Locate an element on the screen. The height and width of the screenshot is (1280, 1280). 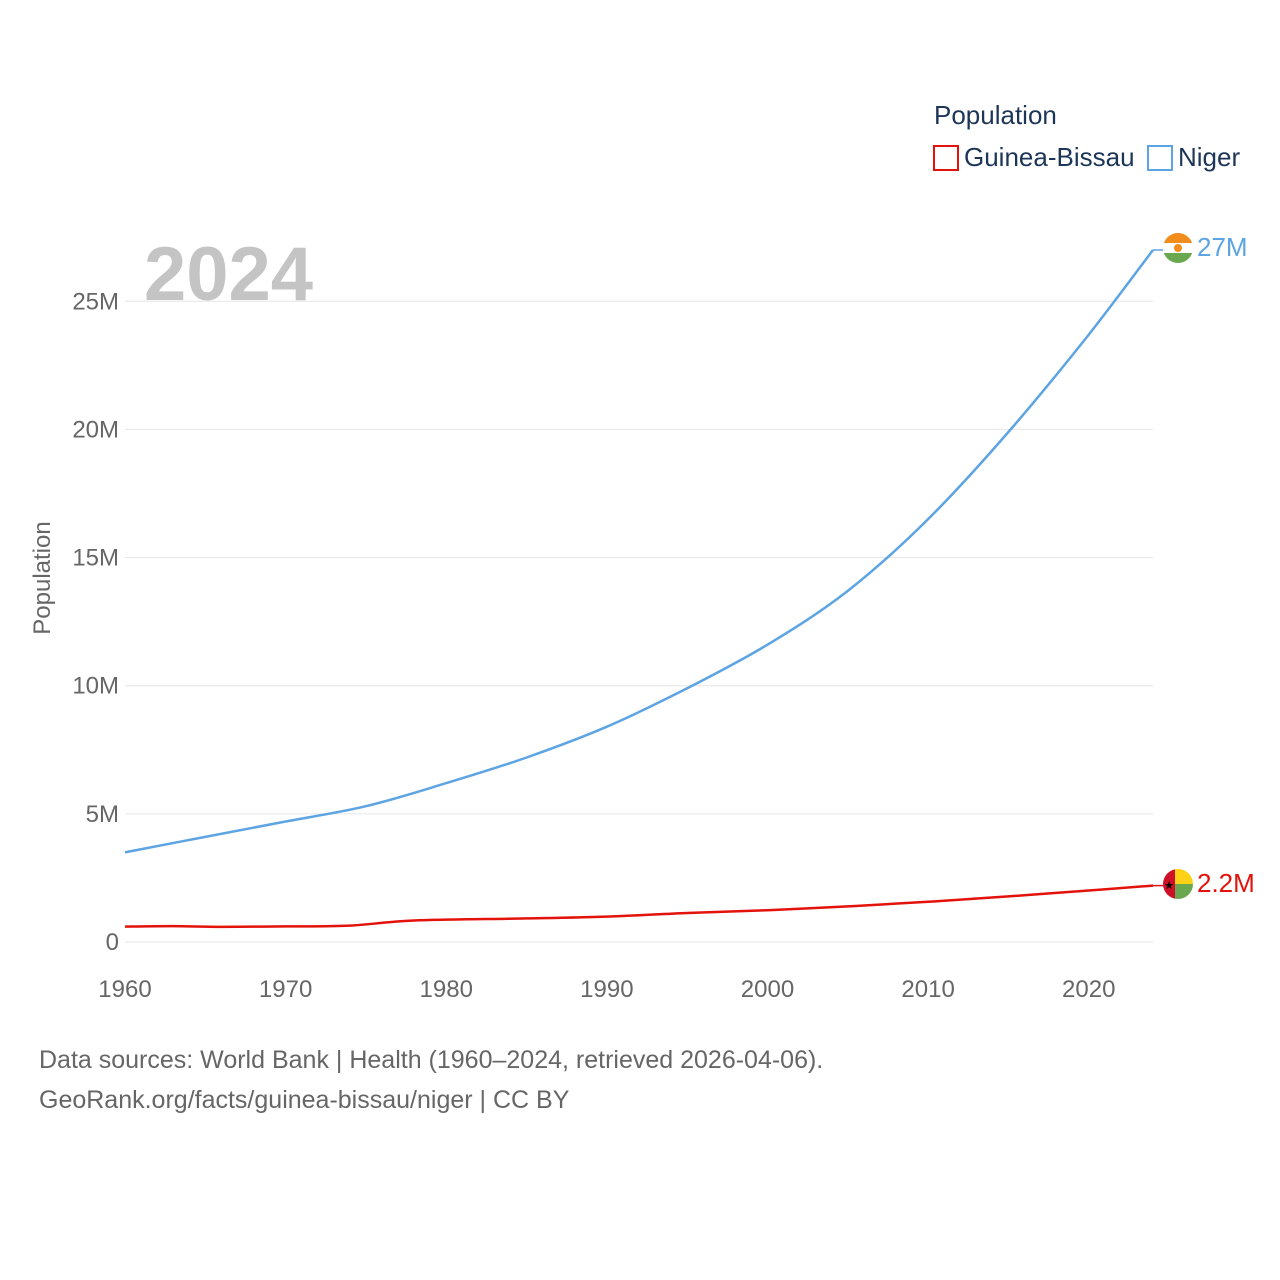
y-tick-label: 20M is located at coordinates (95, 429).